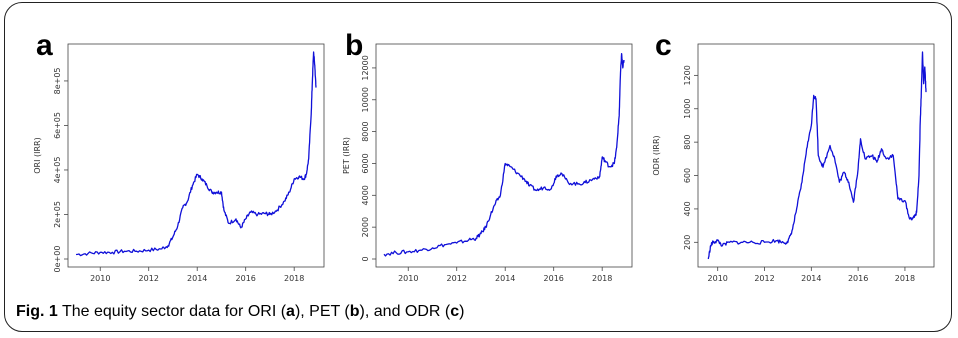  Describe the element at coordinates (346, 155) in the screenshot. I see `y-axis-label: PET (IRR)` at that location.